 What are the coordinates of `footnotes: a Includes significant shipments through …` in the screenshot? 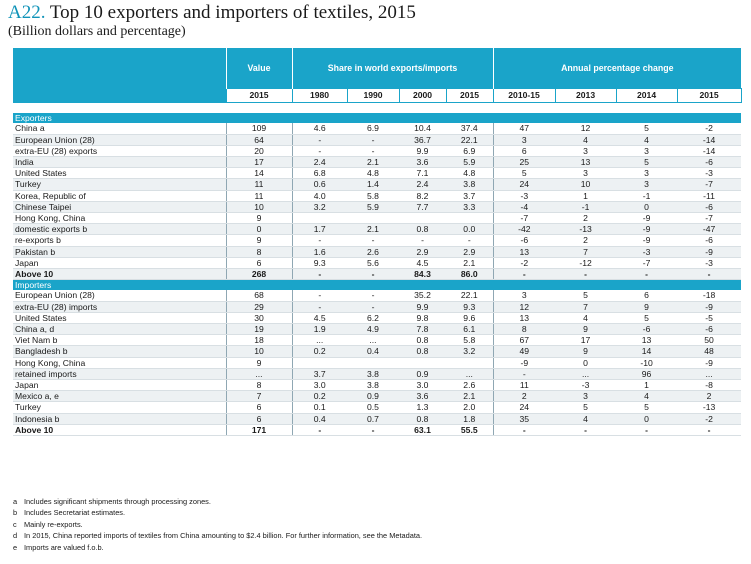 It's located at (217, 524).